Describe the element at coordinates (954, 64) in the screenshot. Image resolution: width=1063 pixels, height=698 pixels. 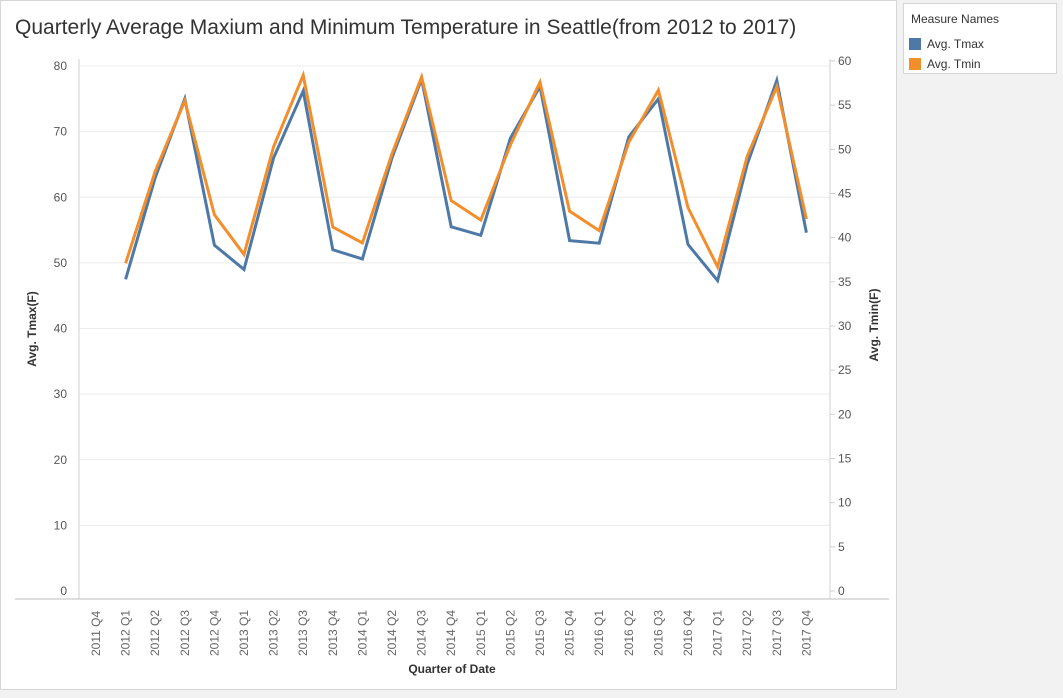
I see `legend-label-tmin: Avg. Tmin` at that location.